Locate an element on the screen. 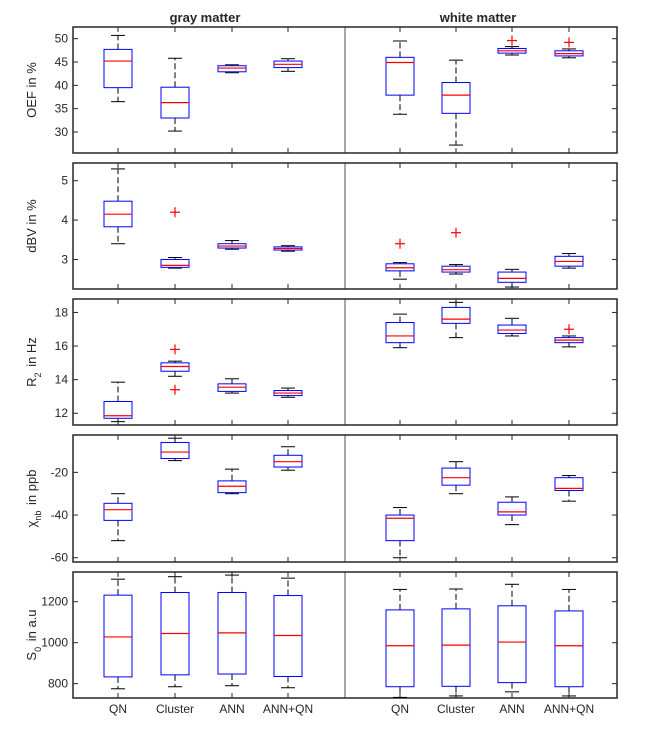  y-tick-label: 14 is located at coordinates (62, 380).